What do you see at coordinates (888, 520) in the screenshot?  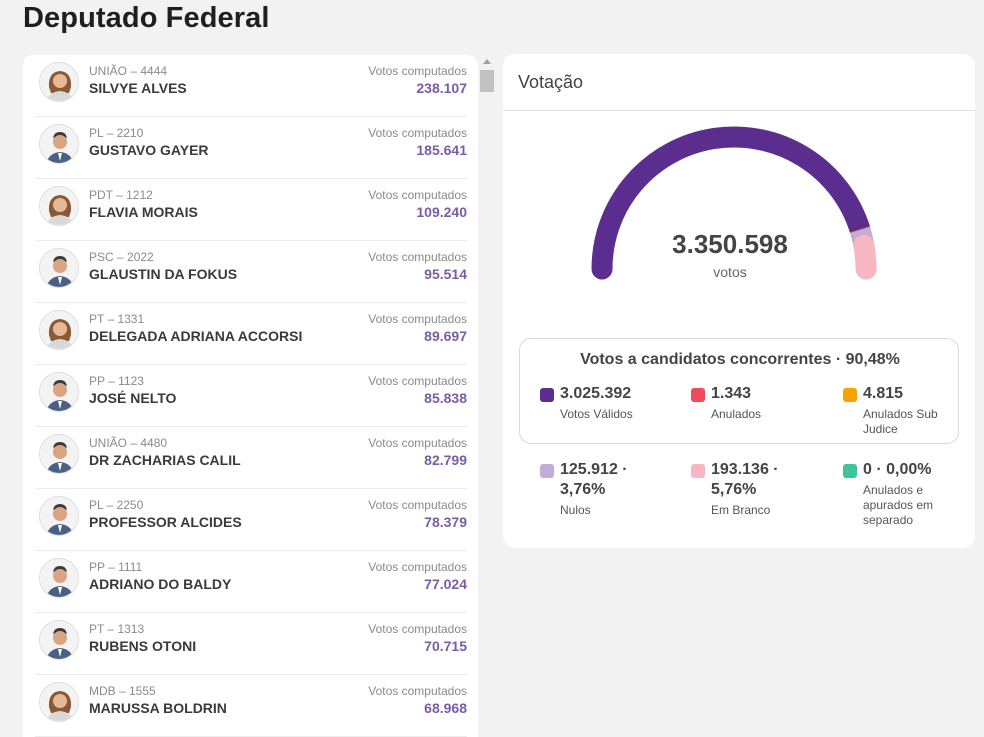 I see `legend-label: separado` at bounding box center [888, 520].